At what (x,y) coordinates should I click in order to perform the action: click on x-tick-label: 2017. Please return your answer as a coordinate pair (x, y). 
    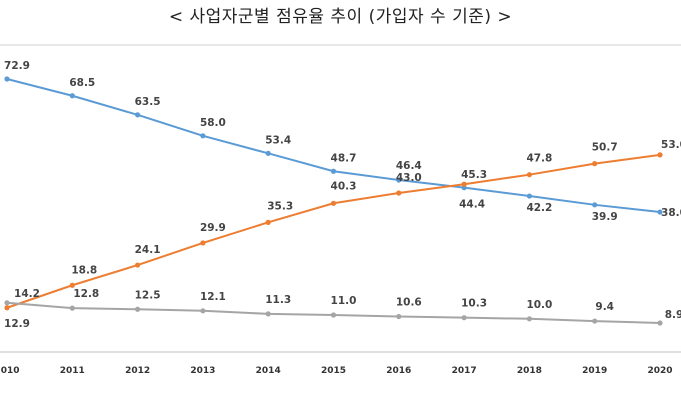
    Looking at the image, I should click on (464, 371).